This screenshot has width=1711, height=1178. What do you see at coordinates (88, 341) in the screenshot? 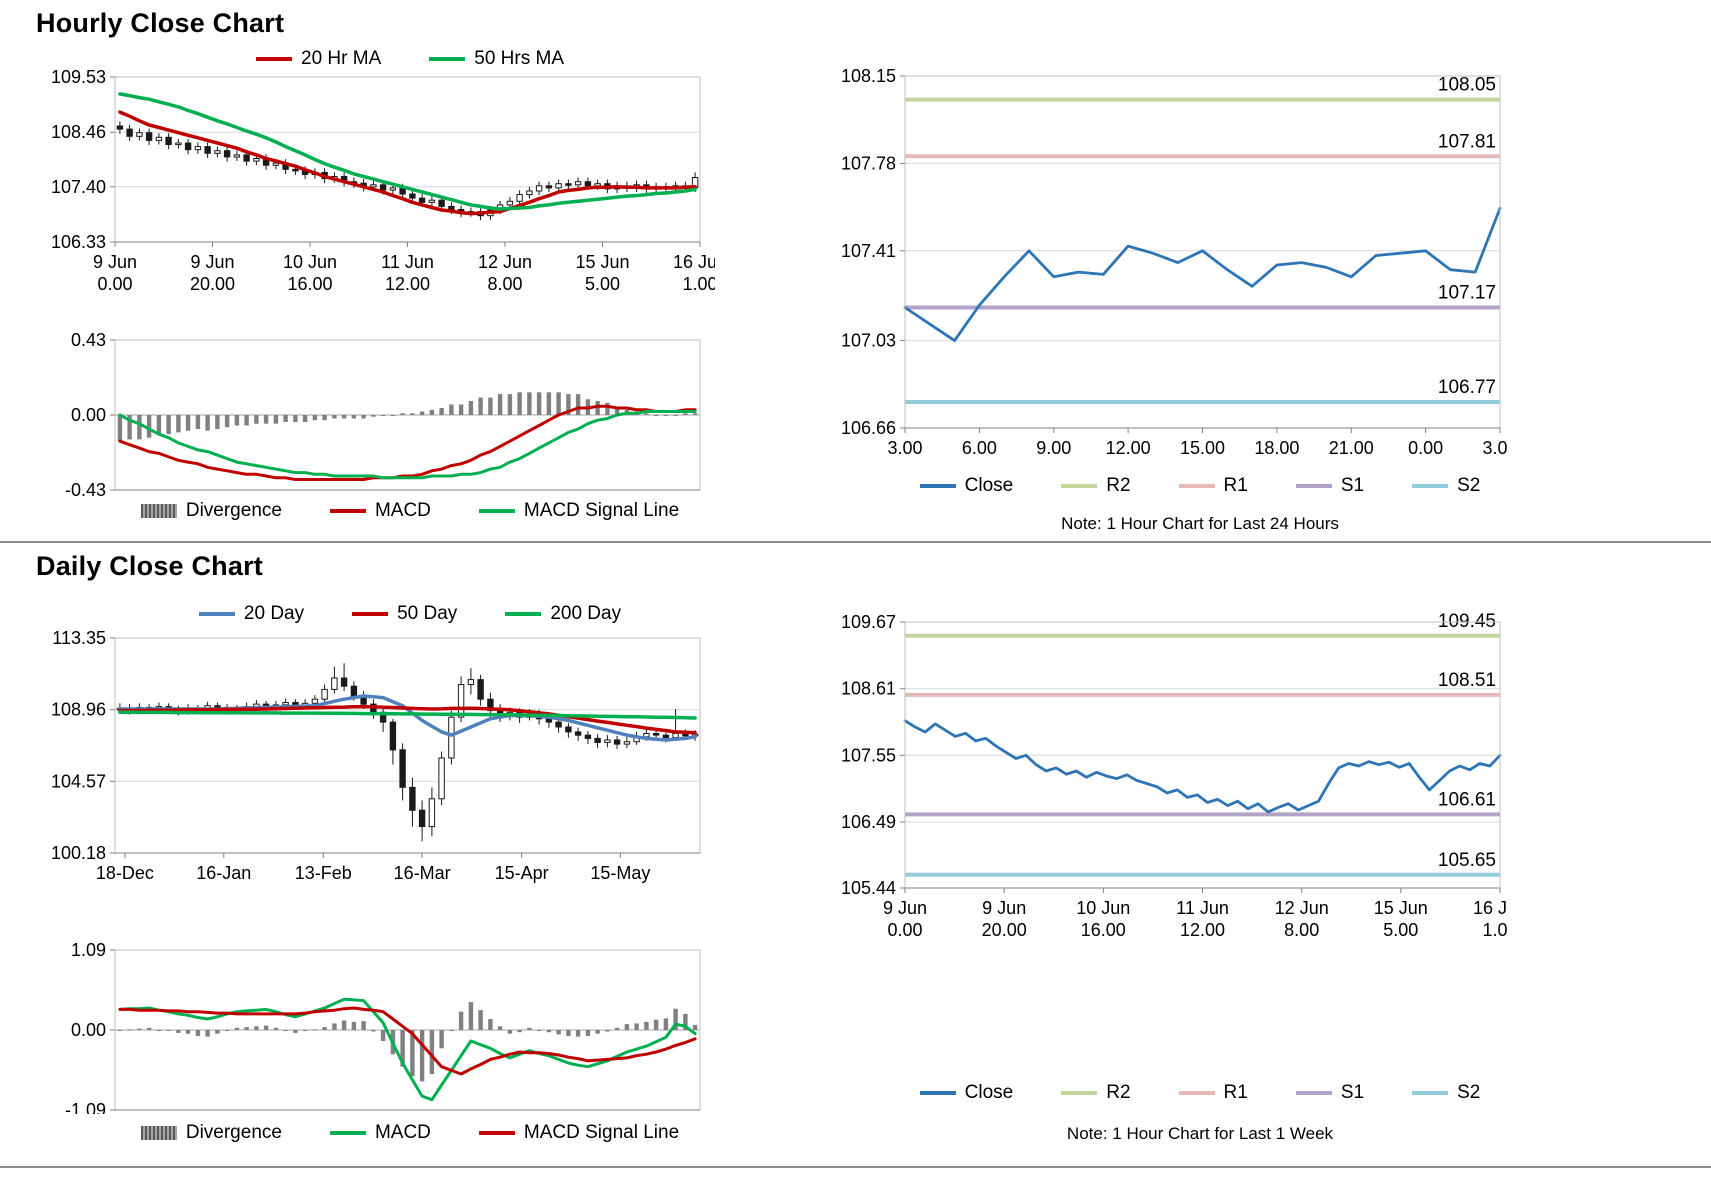
I see `svg-text: 0.43` at bounding box center [88, 341].